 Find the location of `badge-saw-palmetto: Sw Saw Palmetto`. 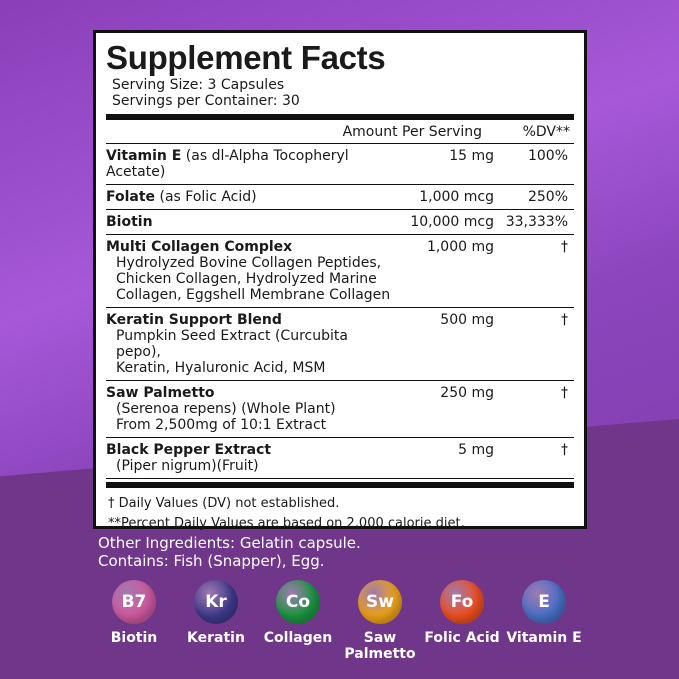

badge-saw-palmetto: Sw Saw Palmetto is located at coordinates (380, 621).